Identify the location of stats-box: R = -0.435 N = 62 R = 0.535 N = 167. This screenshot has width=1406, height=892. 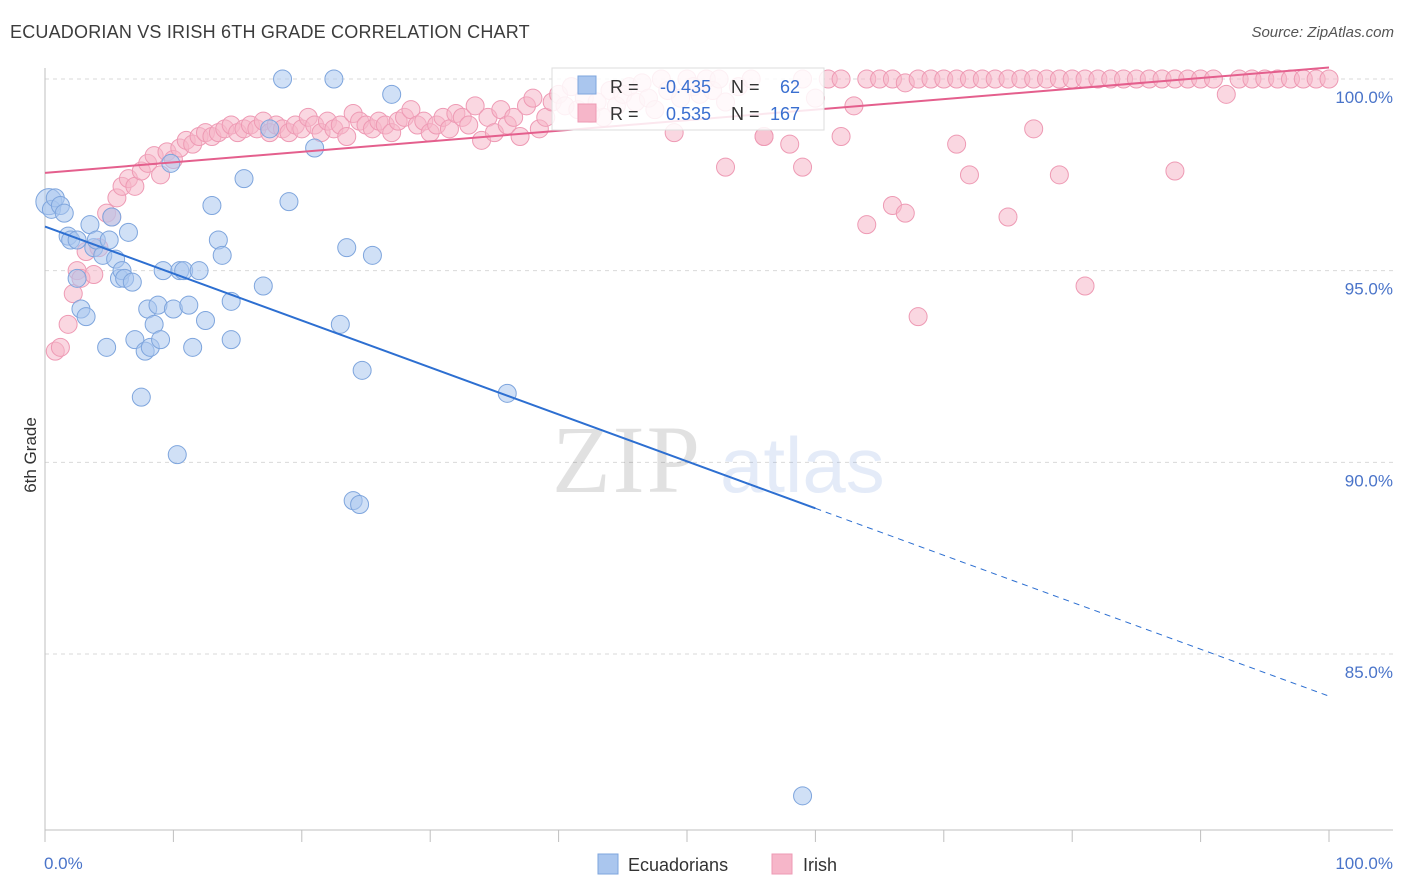
(688, 99).